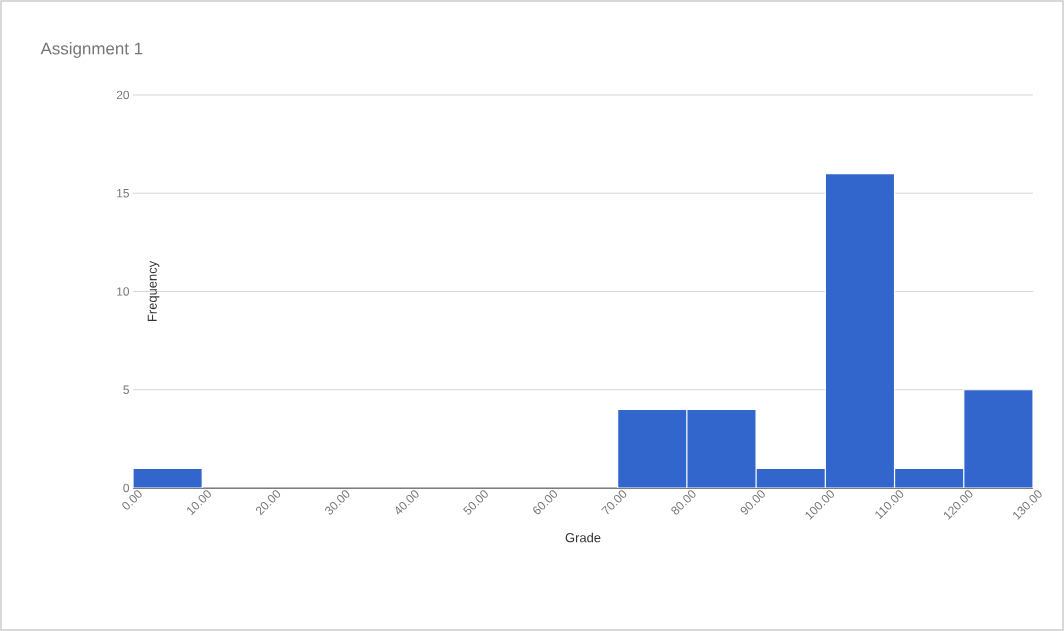  Describe the element at coordinates (123, 193) in the screenshot. I see `y-tick-label: 15` at that location.